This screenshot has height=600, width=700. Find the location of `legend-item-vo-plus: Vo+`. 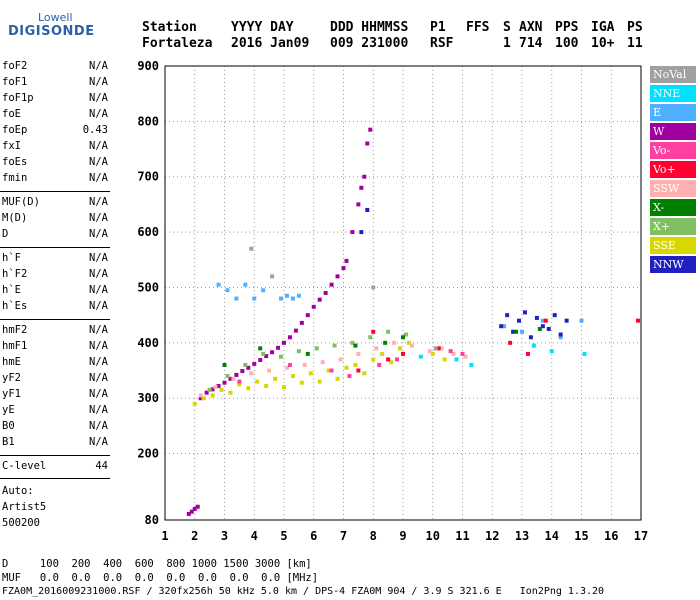

legend-item-vo-plus: Vo+ is located at coordinates (673, 169).